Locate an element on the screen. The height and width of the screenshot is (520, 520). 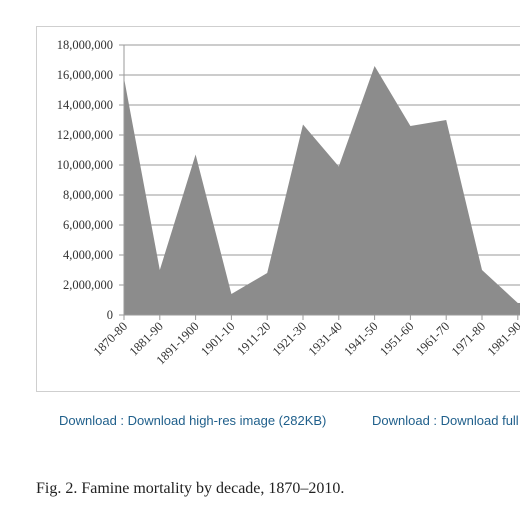
x-tick-label: 1971-80 is located at coordinates (468, 338).